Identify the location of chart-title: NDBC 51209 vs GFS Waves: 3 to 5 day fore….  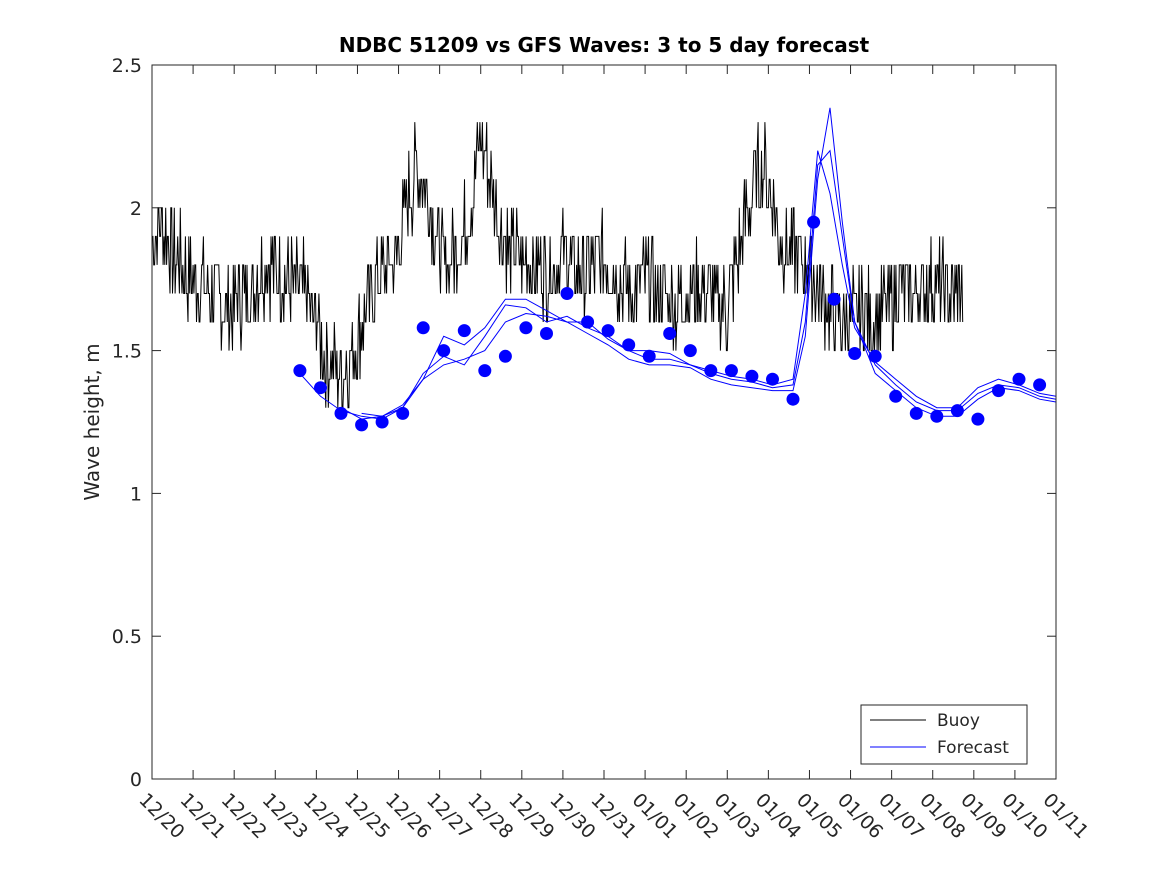
(604, 45).